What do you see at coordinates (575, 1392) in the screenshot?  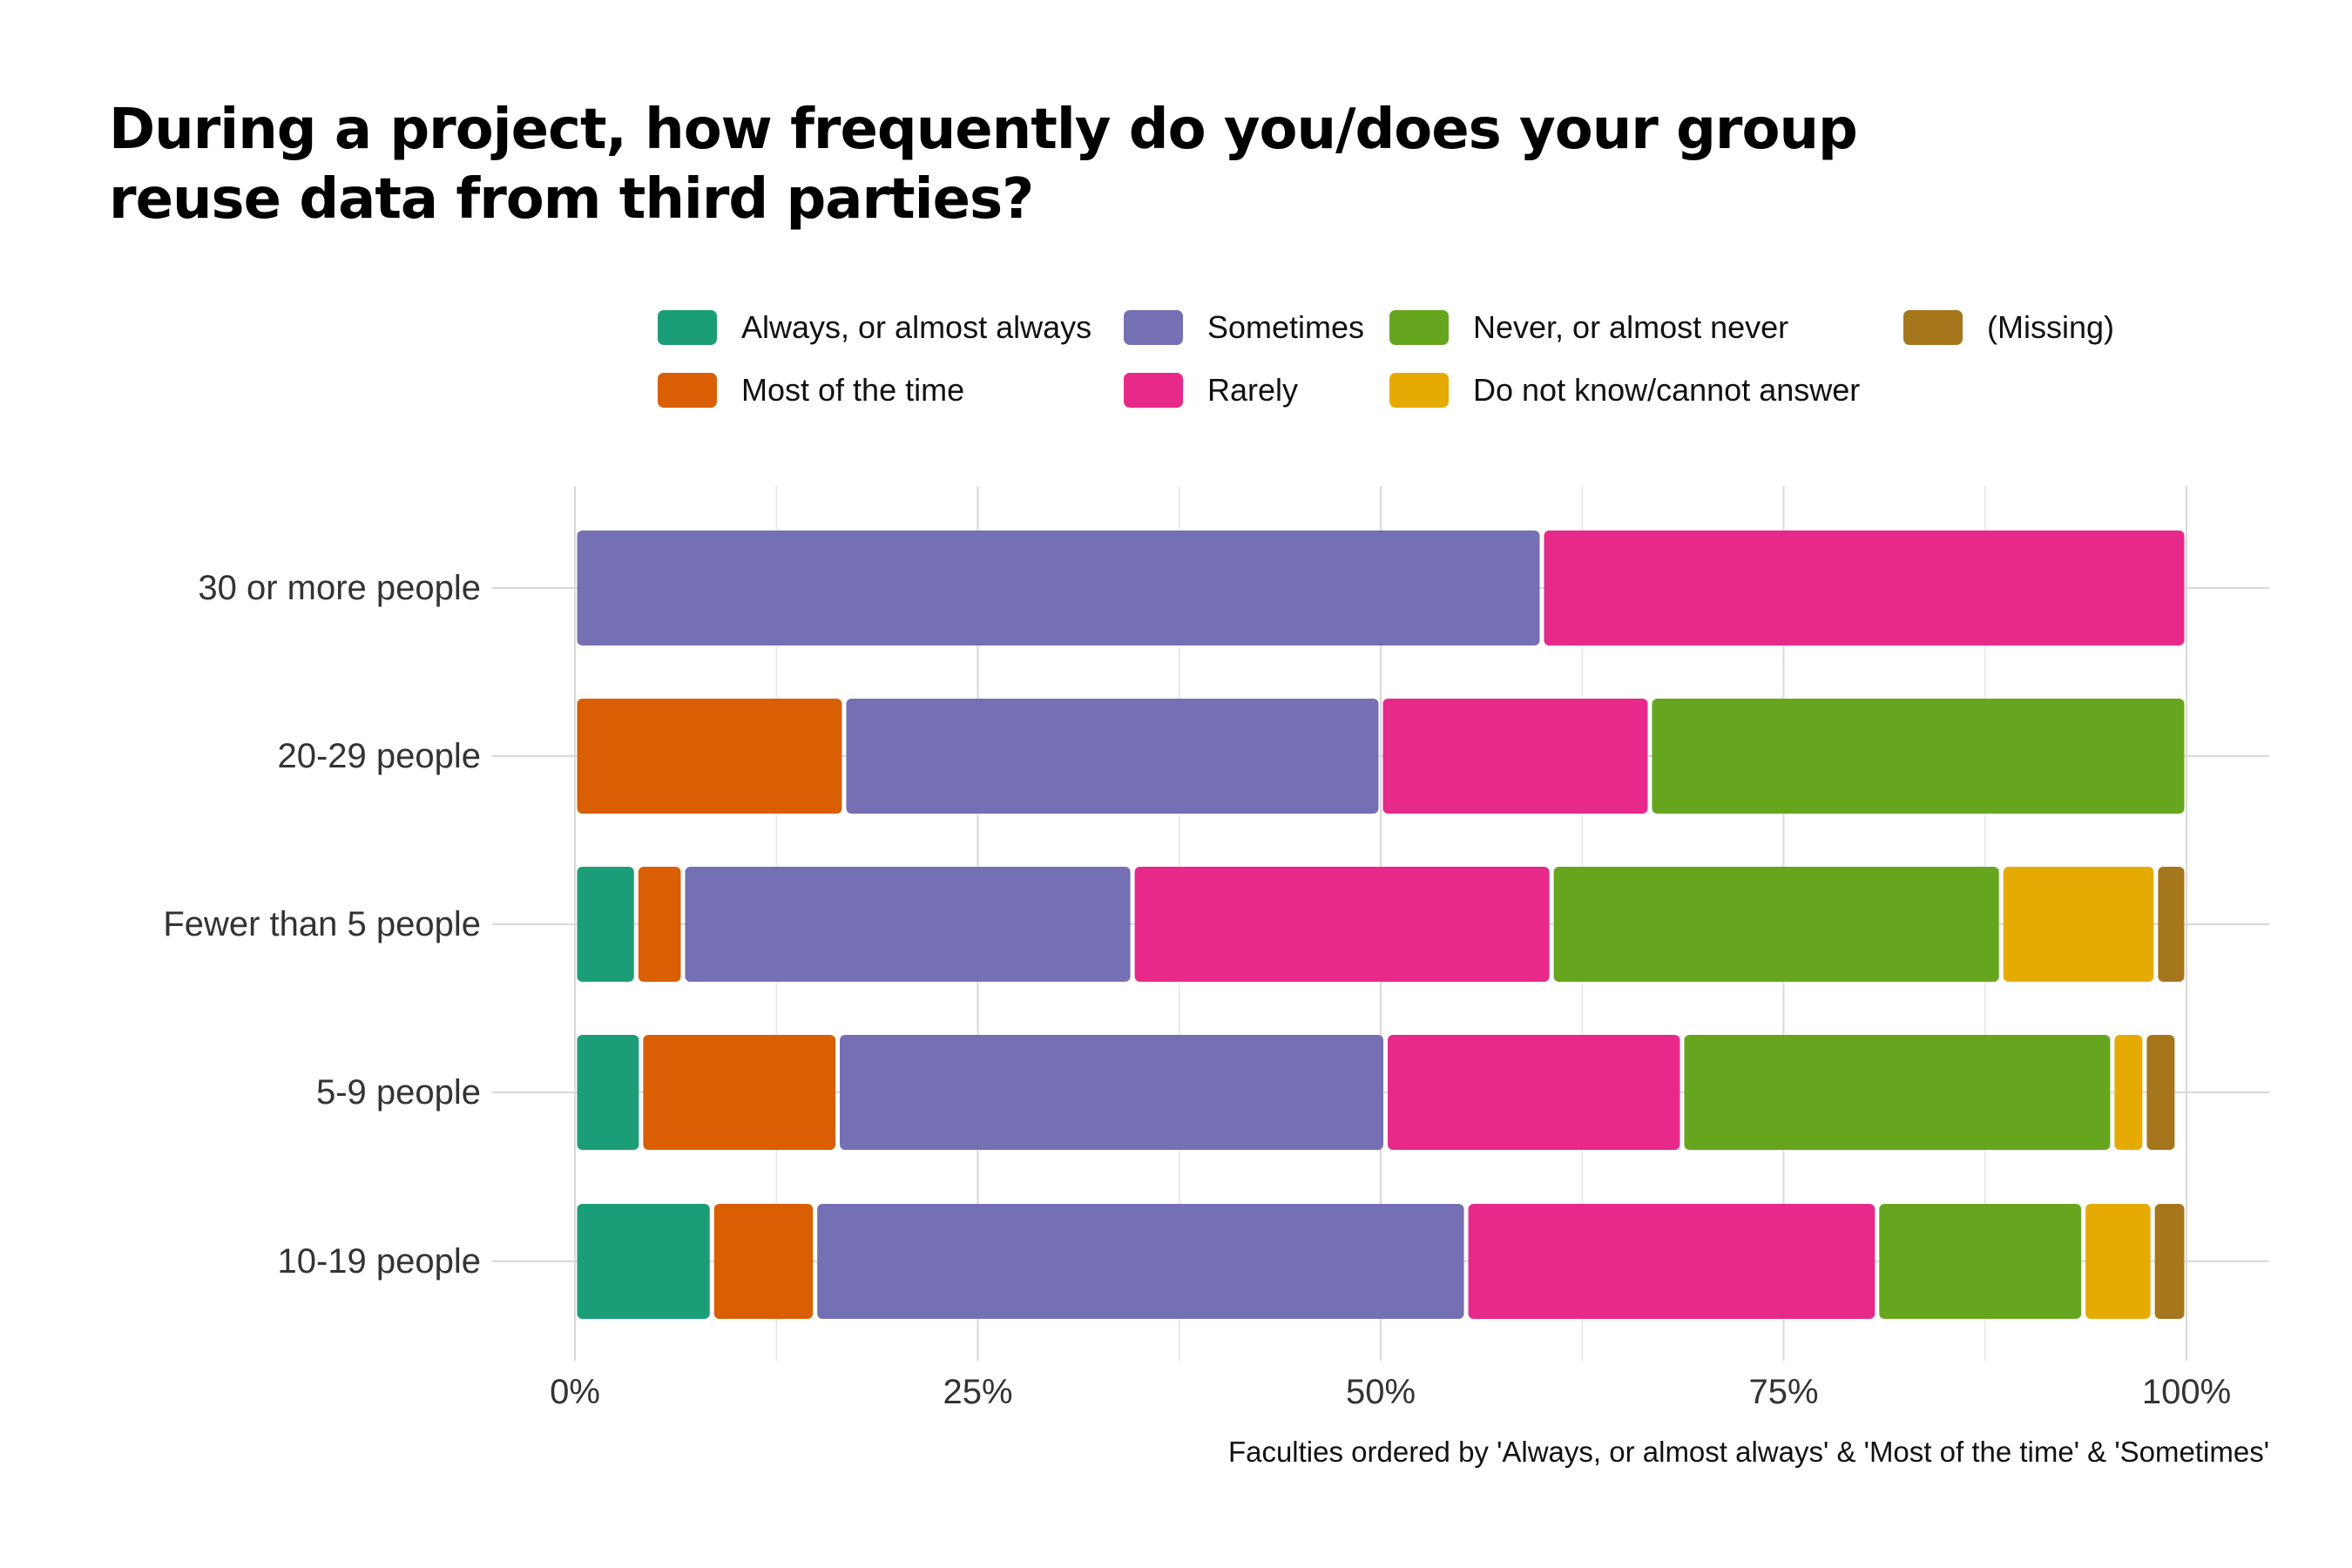 I see `x-tick-label: 0%` at bounding box center [575, 1392].